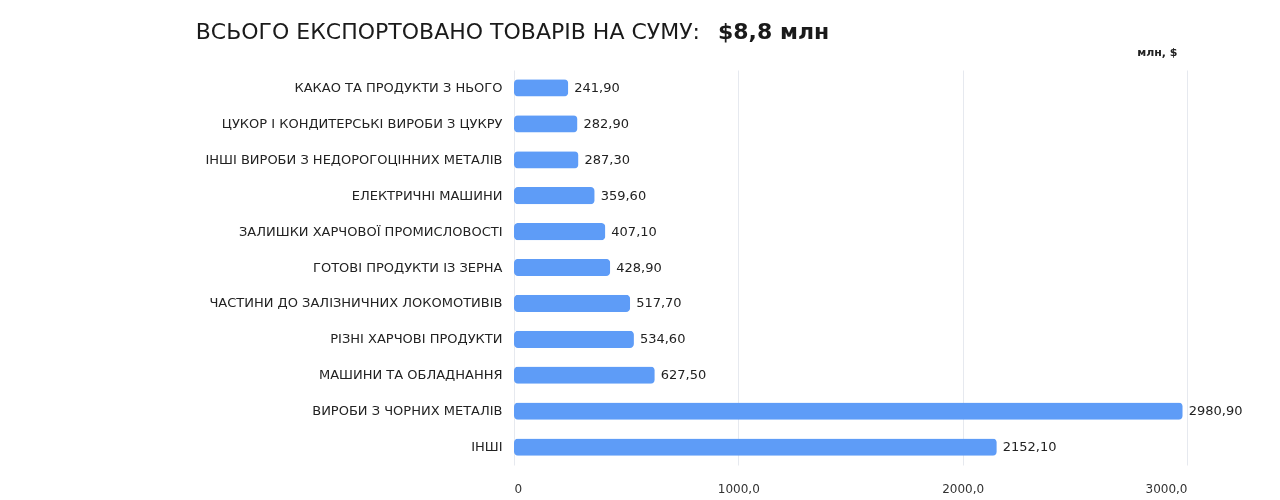 This screenshot has height=500, width=1280. What do you see at coordinates (963, 488) in the screenshot?
I see `x-tick-label: 2000,0` at bounding box center [963, 488].